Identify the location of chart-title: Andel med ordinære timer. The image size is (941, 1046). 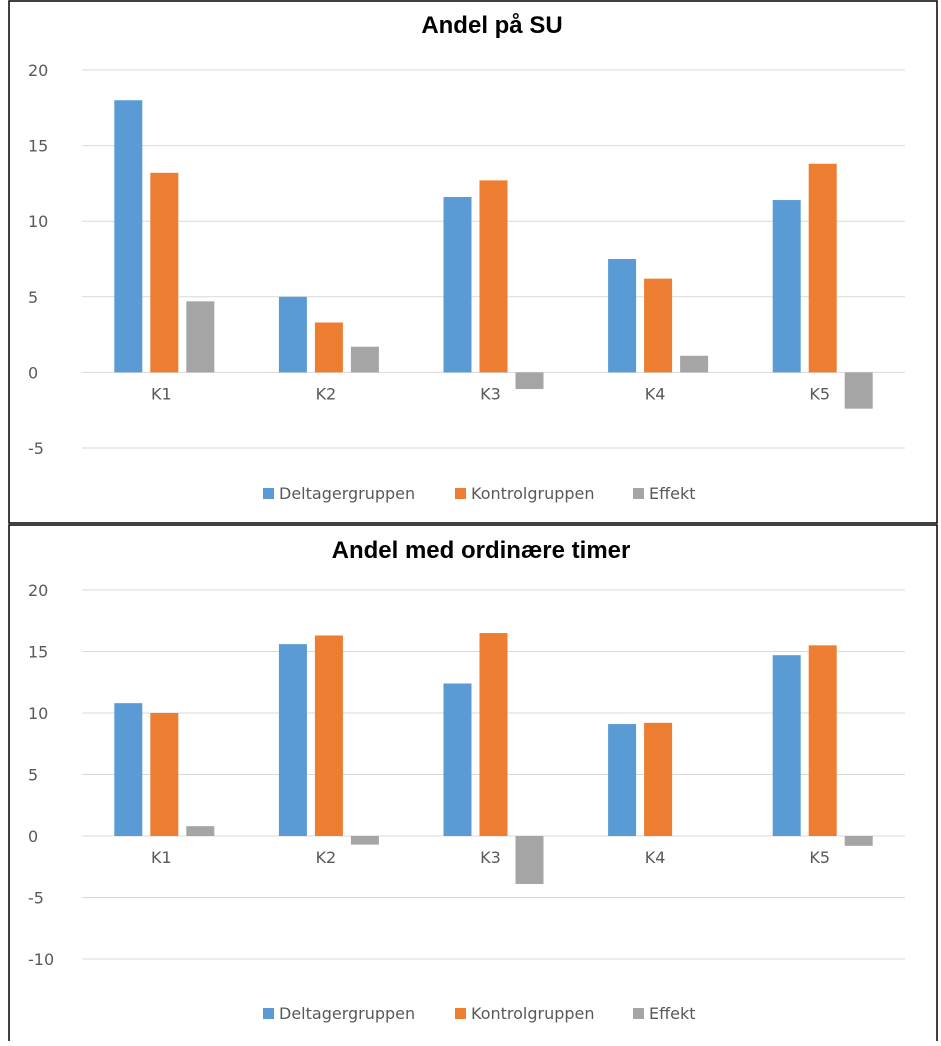
(481, 550).